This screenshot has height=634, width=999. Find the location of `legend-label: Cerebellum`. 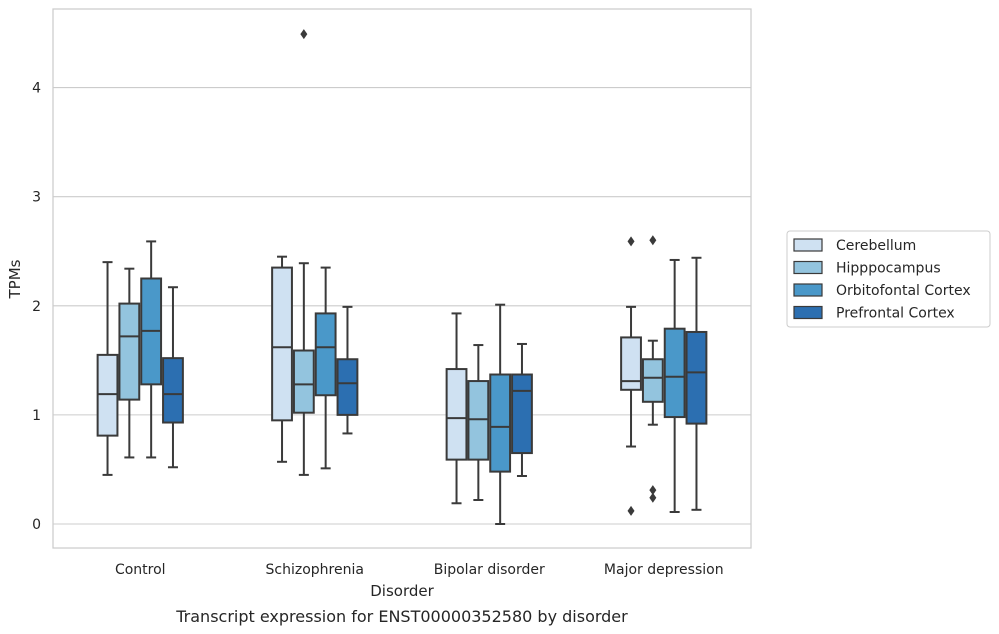

legend-label: Cerebellum is located at coordinates (876, 246).